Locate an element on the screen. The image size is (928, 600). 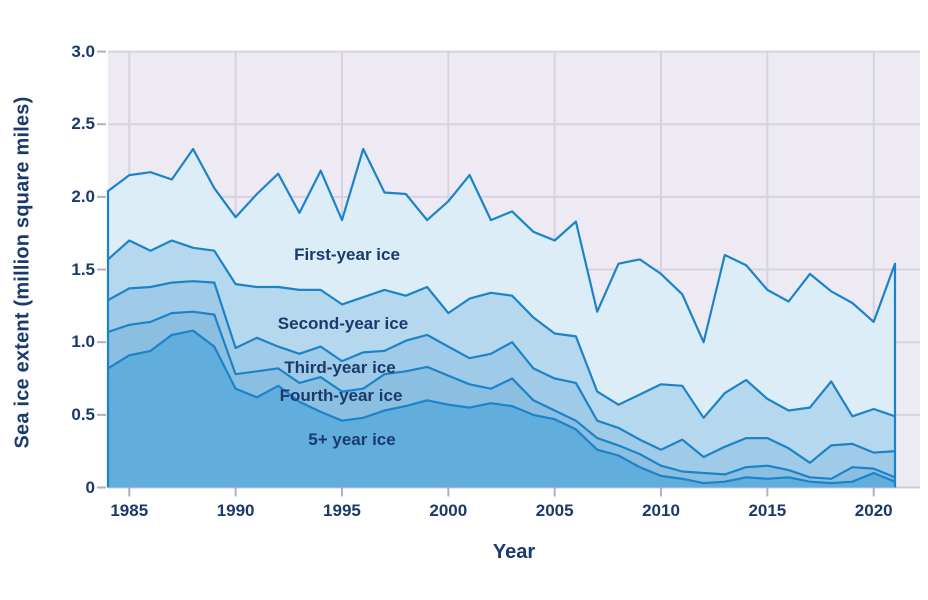
band-label-five-plus-year: 5+ year ice is located at coordinates (352, 439).